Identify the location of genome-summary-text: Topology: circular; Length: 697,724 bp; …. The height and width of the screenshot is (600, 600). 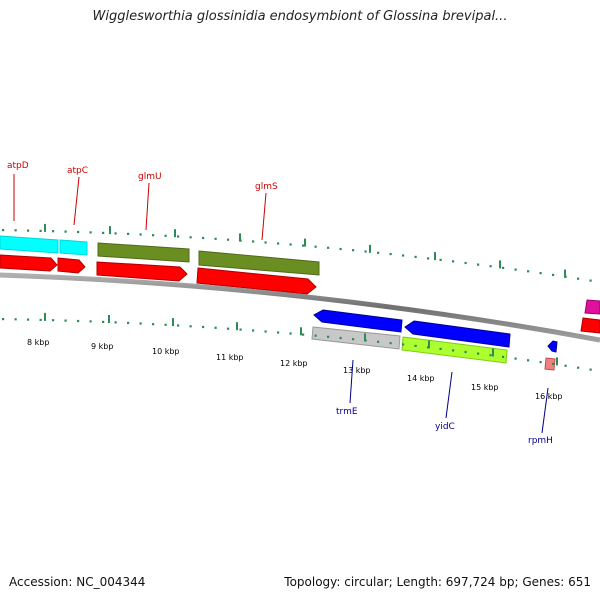
(437, 582).